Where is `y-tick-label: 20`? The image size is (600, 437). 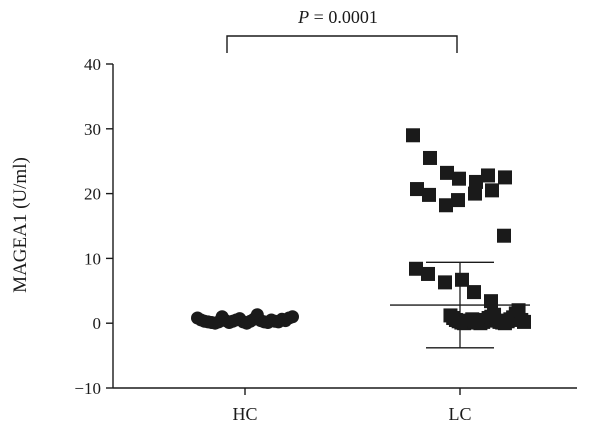 y-tick-label: 20 is located at coordinates (92, 194).